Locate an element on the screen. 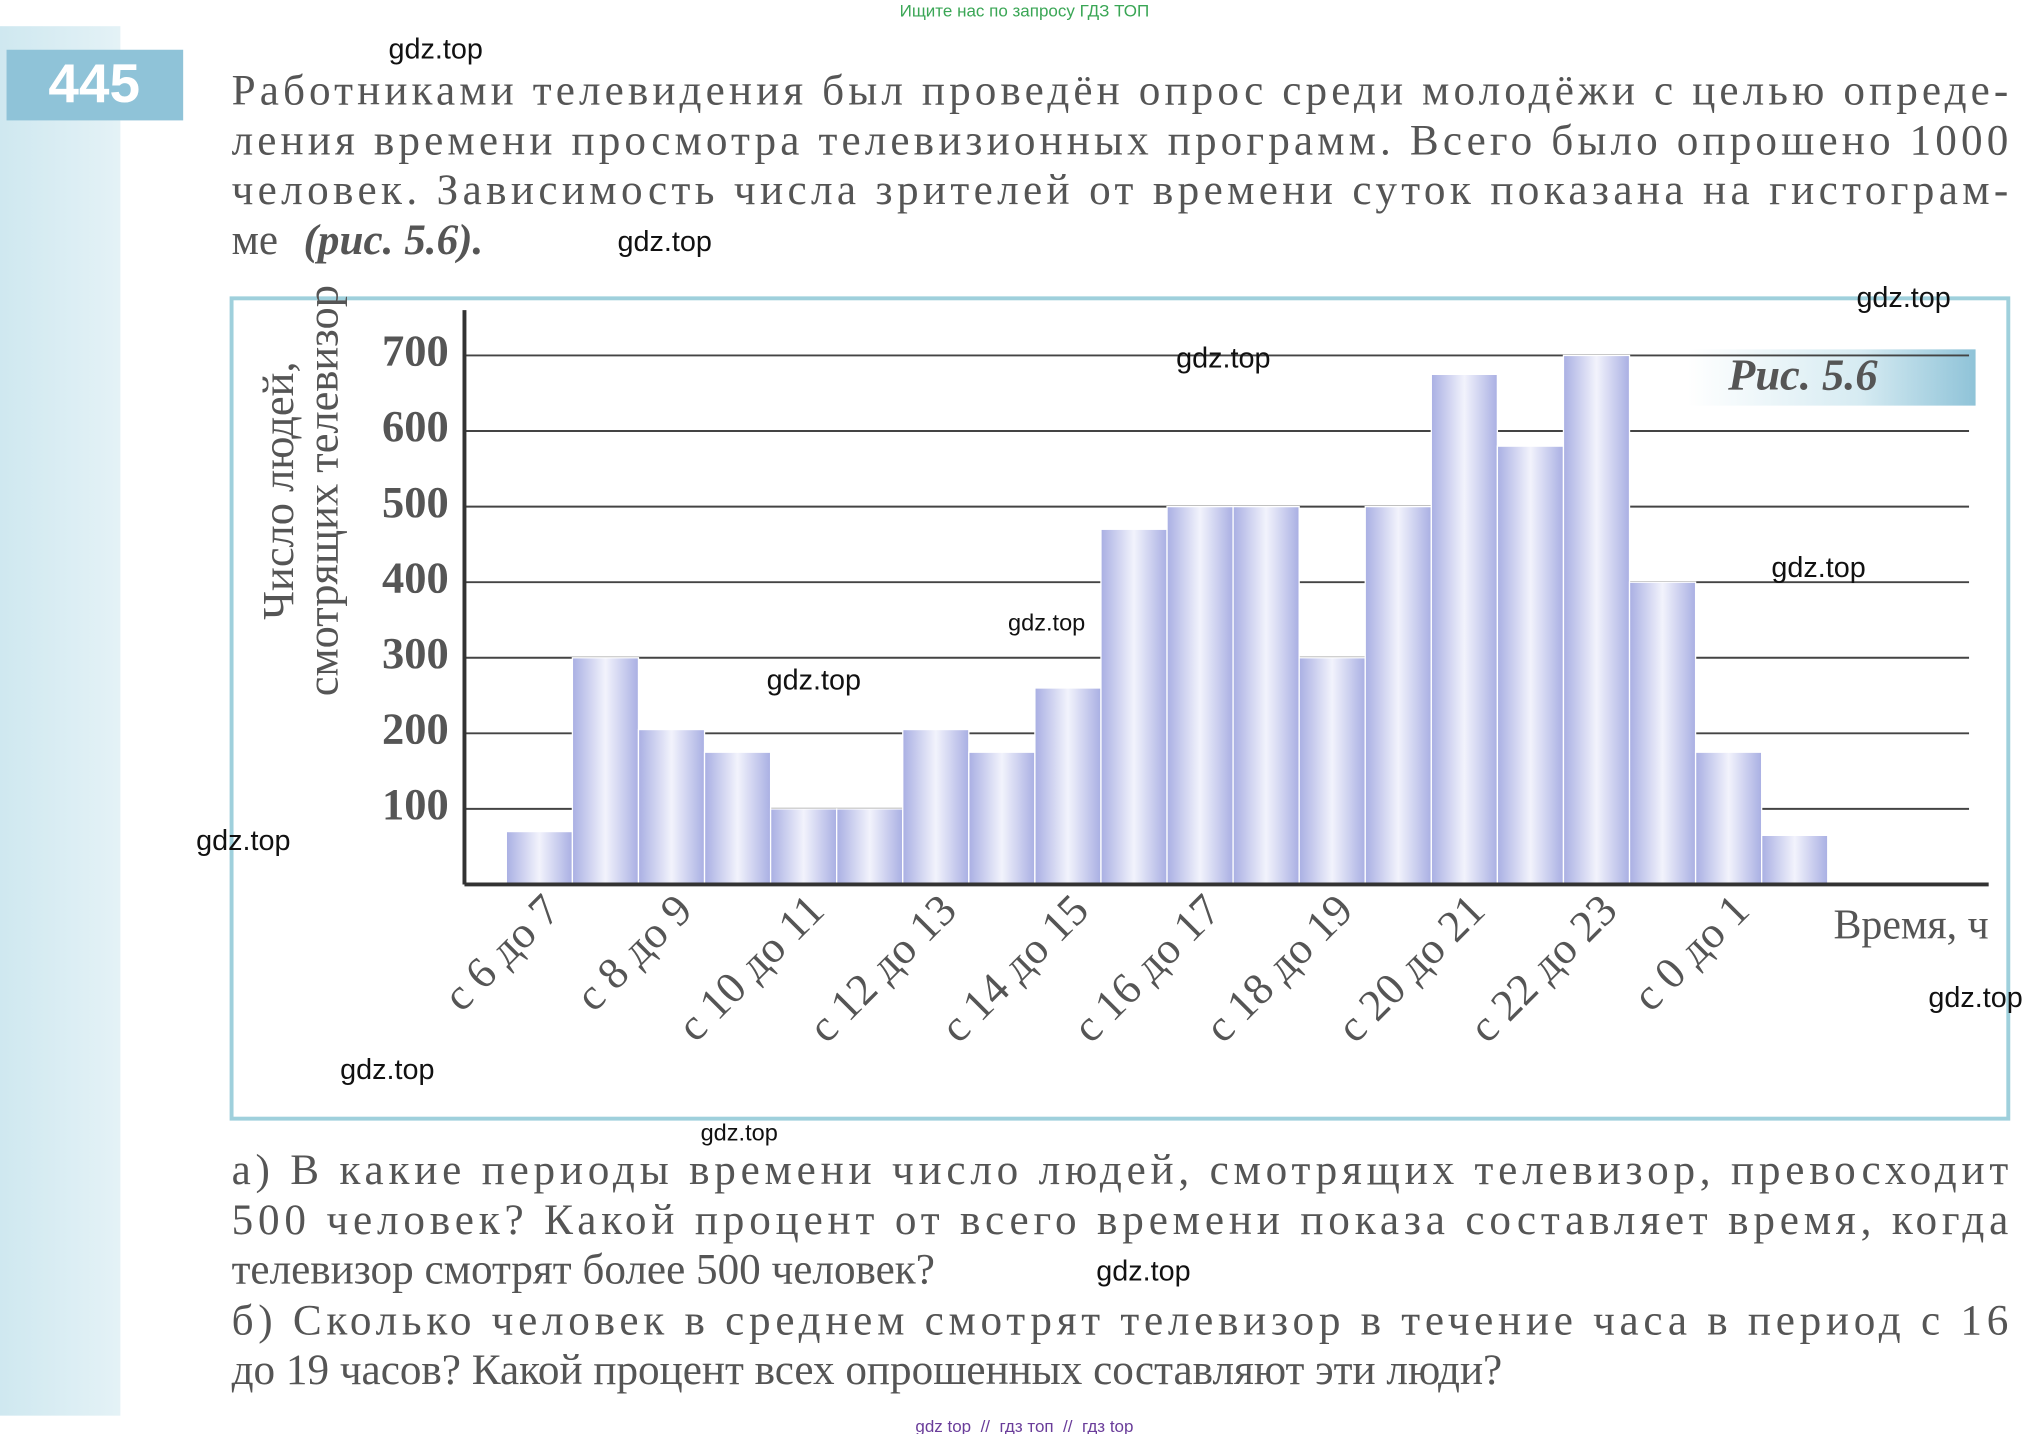 This screenshot has width=2041, height=1434. x-axis-label: Время, ч is located at coordinates (1911, 926).